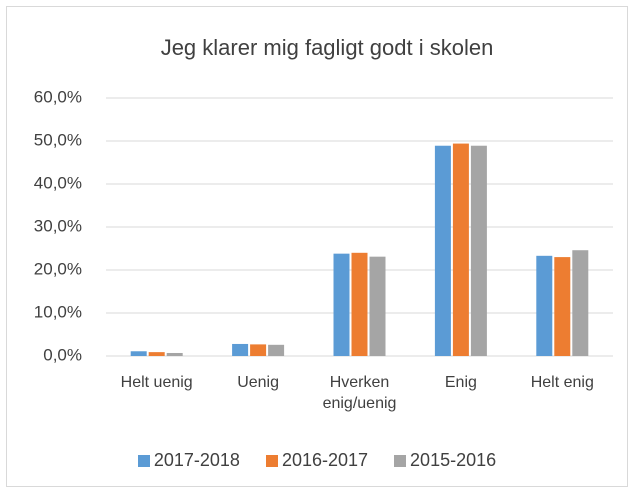  Describe the element at coordinates (58, 182) in the screenshot. I see `y-tick-label: 40,0%` at that location.